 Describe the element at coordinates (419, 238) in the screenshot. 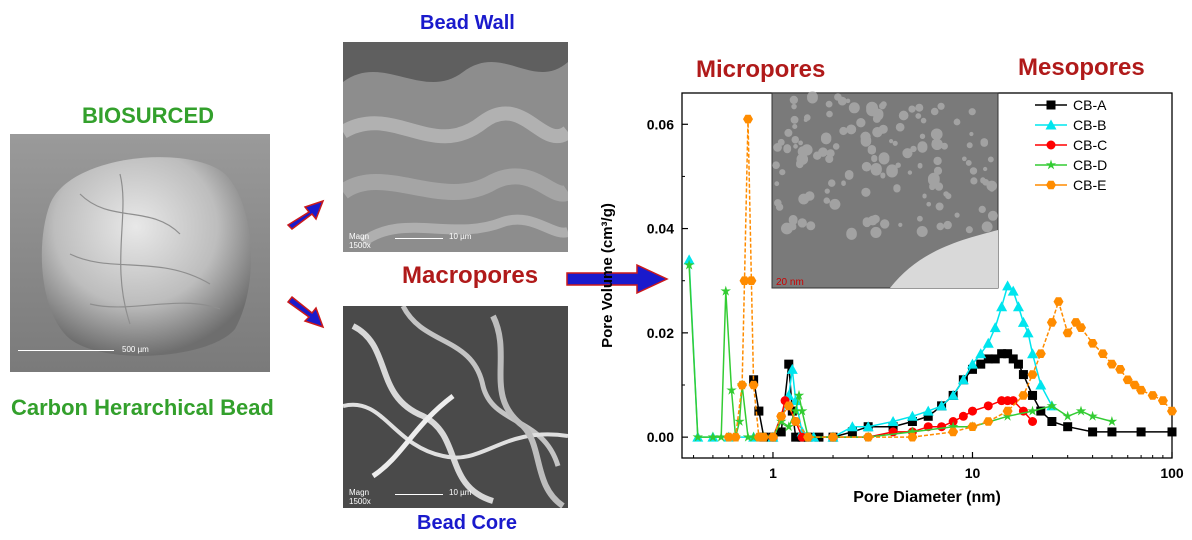

I see `wall-scale-bar` at that location.